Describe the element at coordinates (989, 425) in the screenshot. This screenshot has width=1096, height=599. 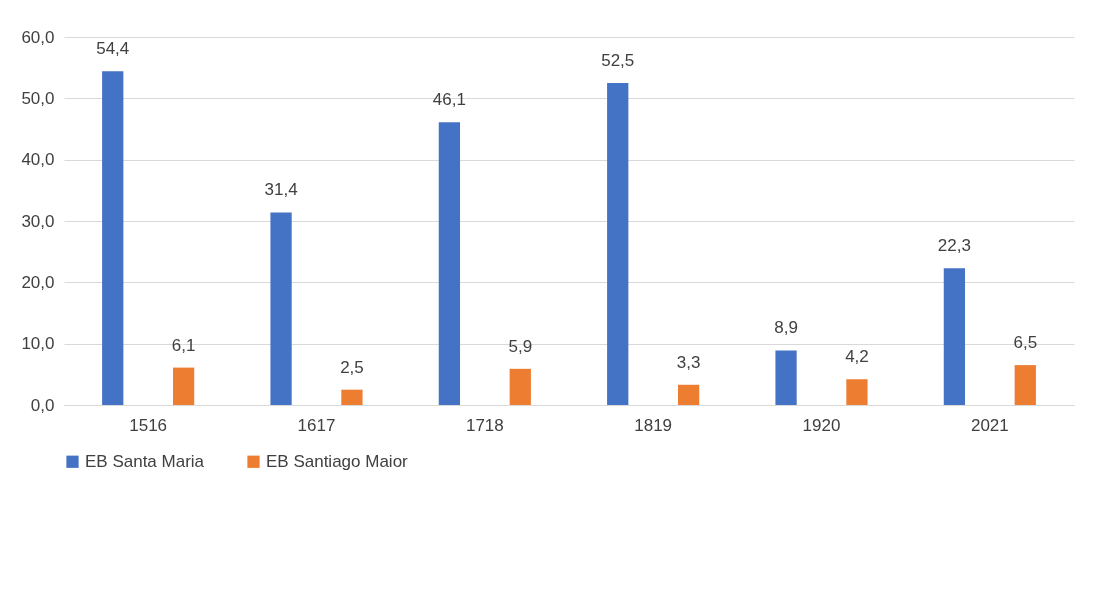
I see `x-tick-label: 2021` at that location.